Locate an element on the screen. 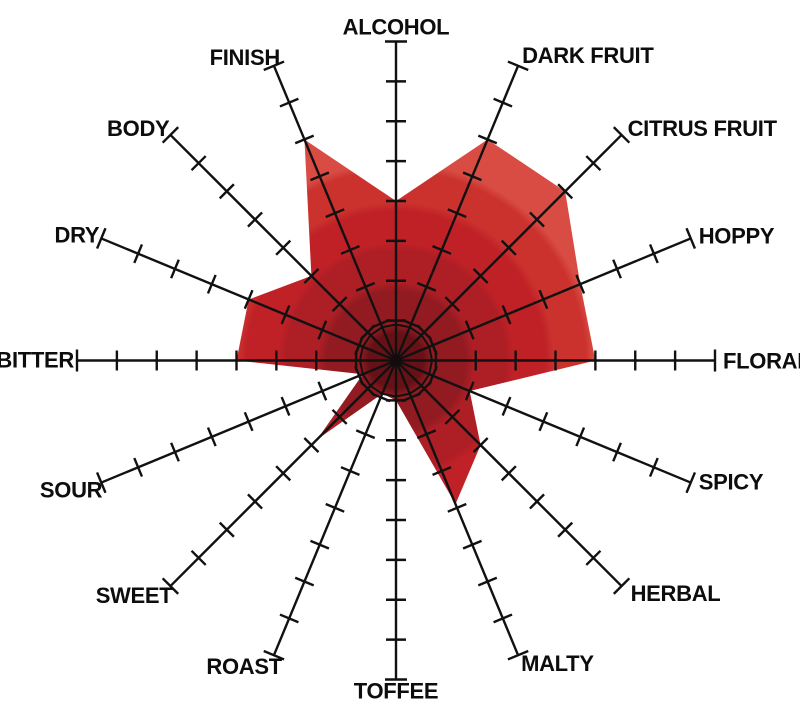 This screenshot has width=800, height=728. axis-label-floral: FLORAL is located at coordinates (761, 361).